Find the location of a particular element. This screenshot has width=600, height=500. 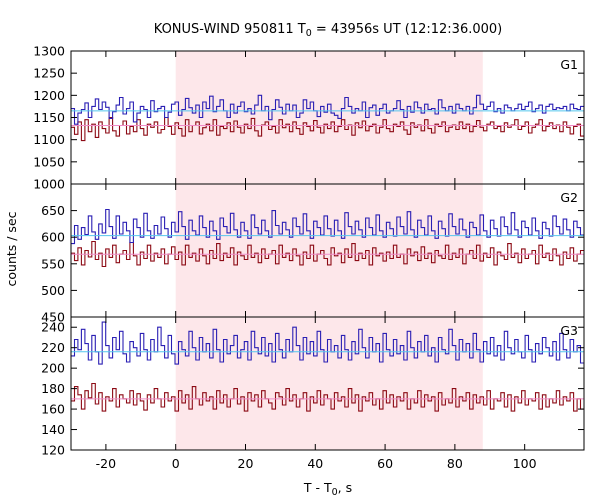

x-tick-label: 20 is located at coordinates (246, 463).